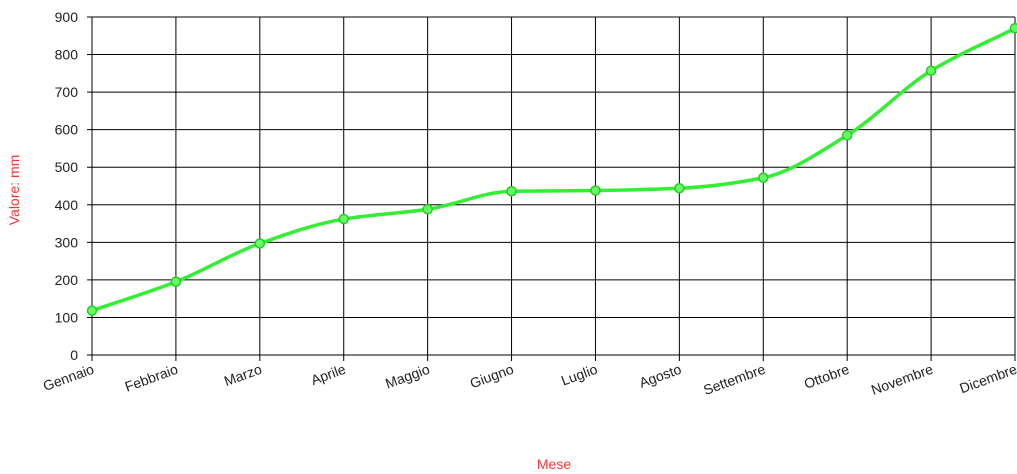 This screenshot has width=1017, height=474. Describe the element at coordinates (92, 310) in the screenshot. I see `data-point-gennaio` at that location.